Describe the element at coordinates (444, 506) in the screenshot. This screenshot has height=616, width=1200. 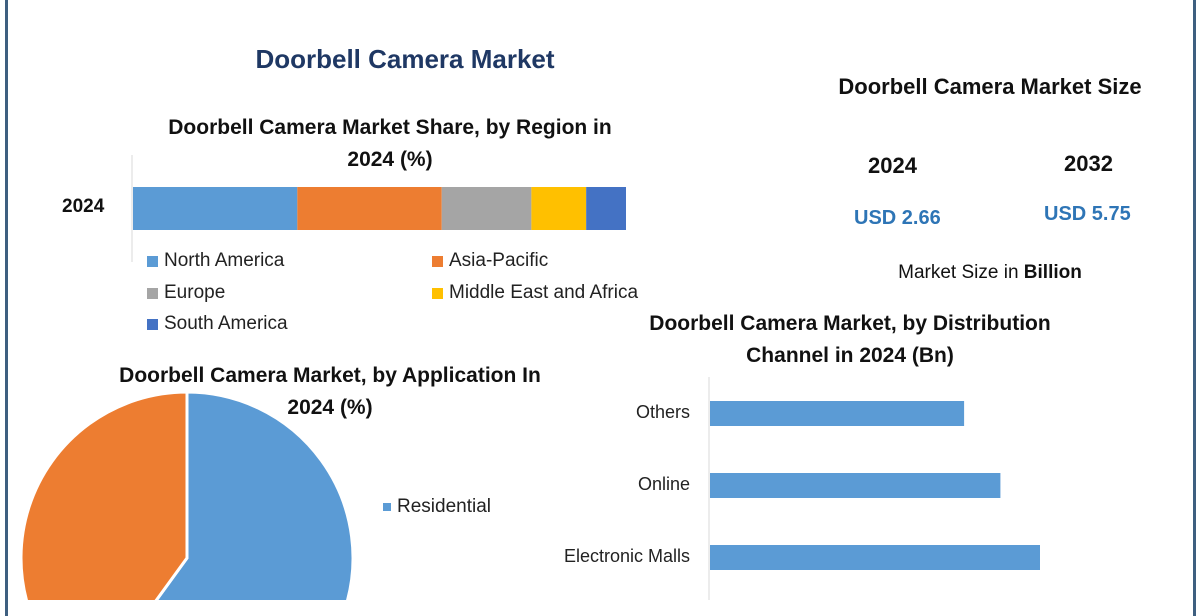
I see `pie-legend-label: Residential` at that location.